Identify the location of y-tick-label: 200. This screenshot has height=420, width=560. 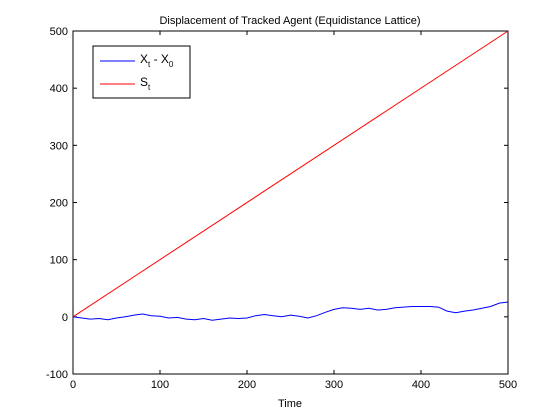
(59, 204).